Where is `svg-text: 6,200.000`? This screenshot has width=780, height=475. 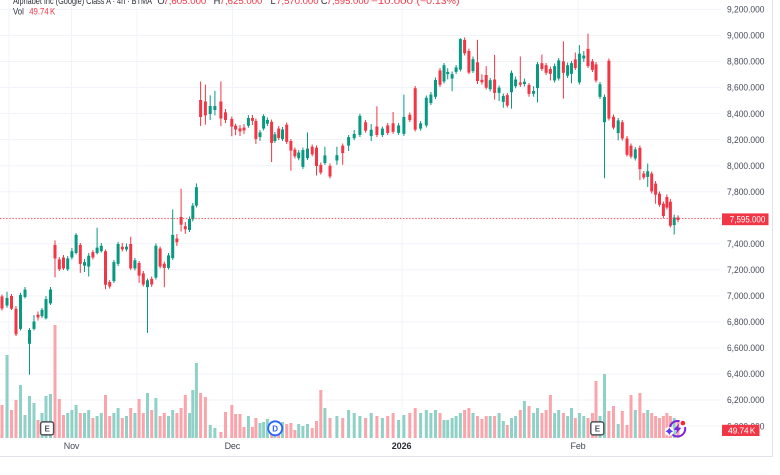
svg-text: 6,200.000 is located at coordinates (746, 400).